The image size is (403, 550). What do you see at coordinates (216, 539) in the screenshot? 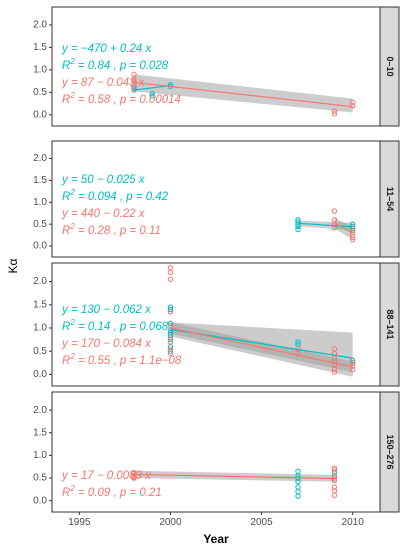
I see `x-axis-title: Year` at bounding box center [216, 539].